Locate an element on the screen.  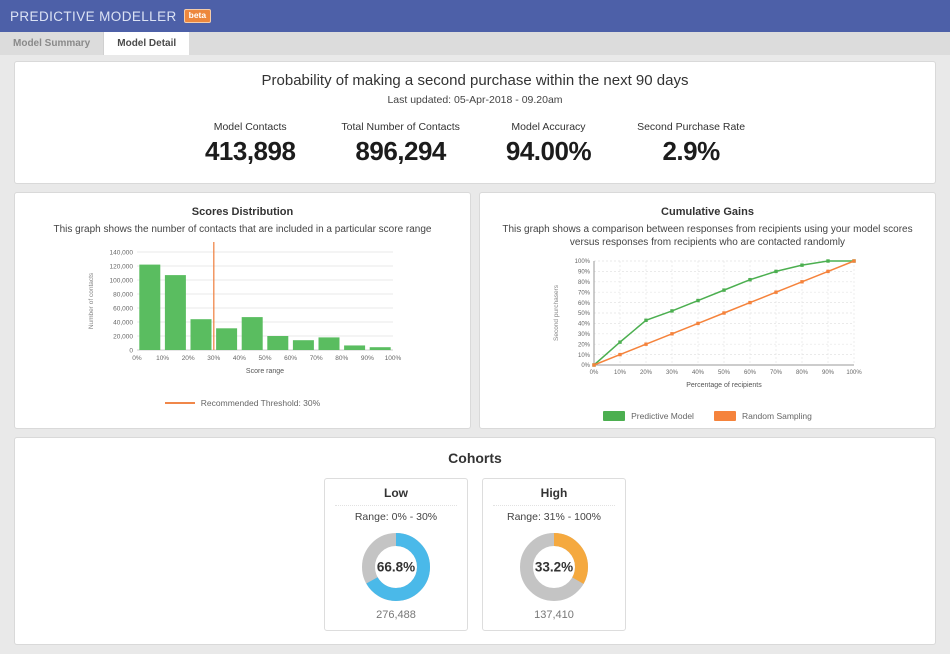
cohort-range: Range: 0% - 30% is located at coordinates (396, 517).